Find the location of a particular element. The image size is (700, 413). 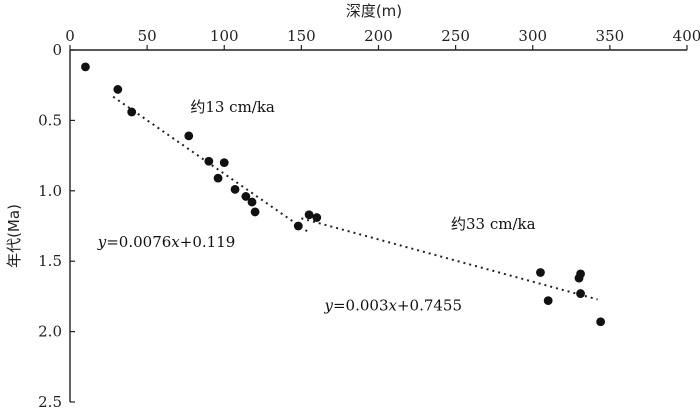

x-tick-label: 0 is located at coordinates (70, 36).